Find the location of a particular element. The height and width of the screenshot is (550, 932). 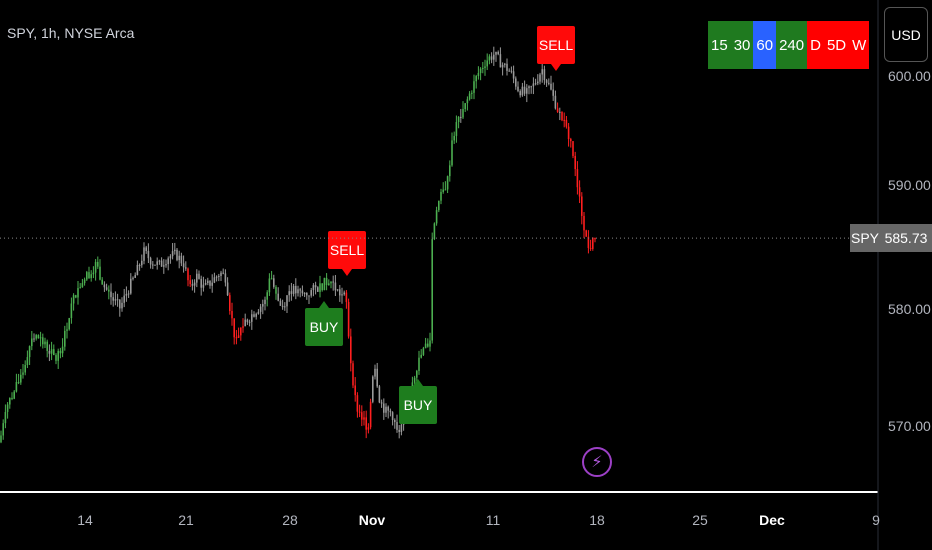

time-tick: 18 is located at coordinates (597, 520).